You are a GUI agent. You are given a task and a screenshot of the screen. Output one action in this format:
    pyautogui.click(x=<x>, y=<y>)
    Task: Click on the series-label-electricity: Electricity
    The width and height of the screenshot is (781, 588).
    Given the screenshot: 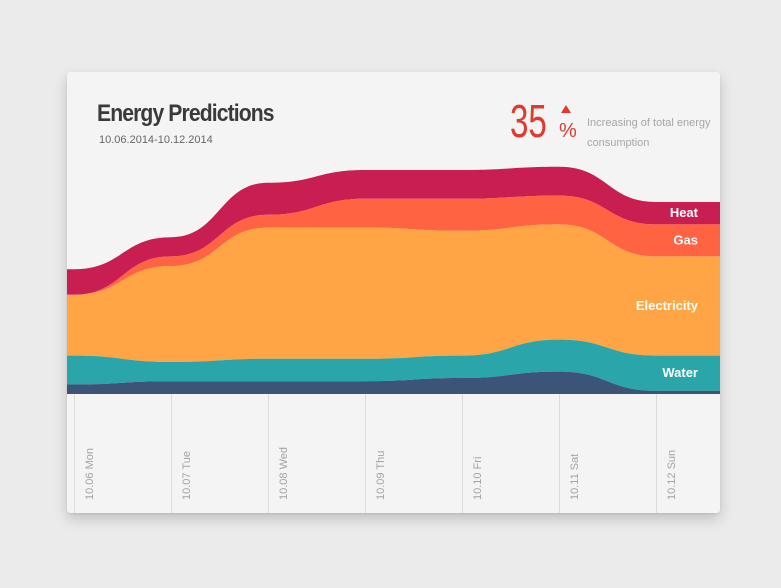 What is the action you would take?
    pyautogui.click(x=667, y=305)
    